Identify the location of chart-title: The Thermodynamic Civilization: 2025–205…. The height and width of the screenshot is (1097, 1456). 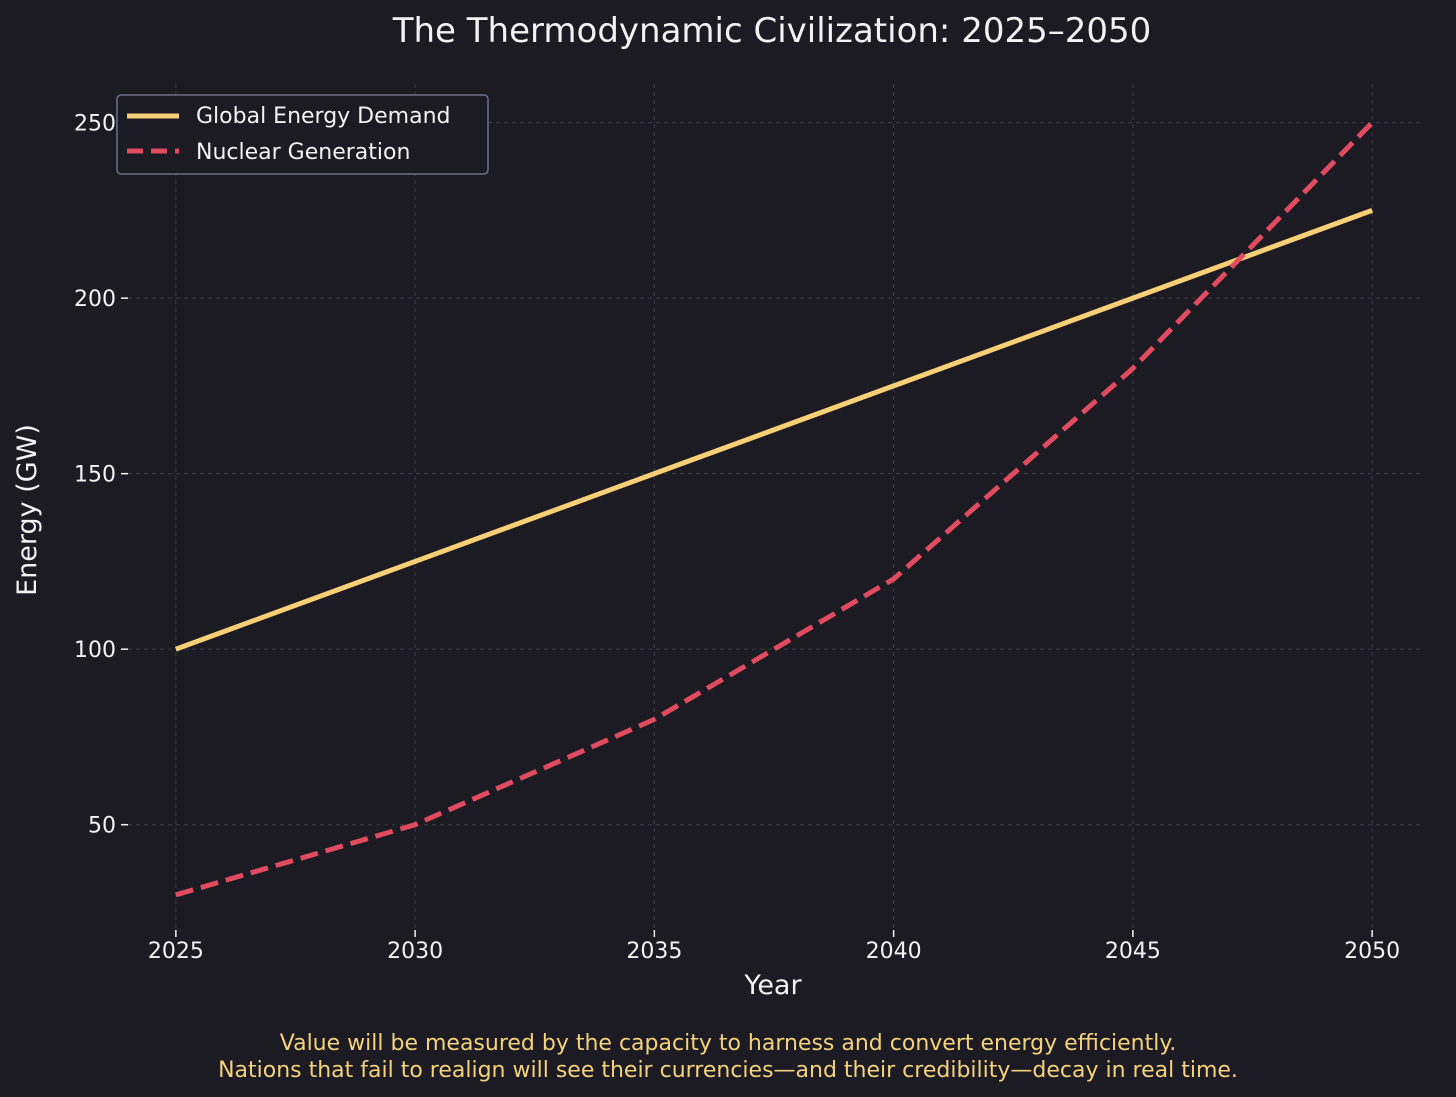
(772, 31).